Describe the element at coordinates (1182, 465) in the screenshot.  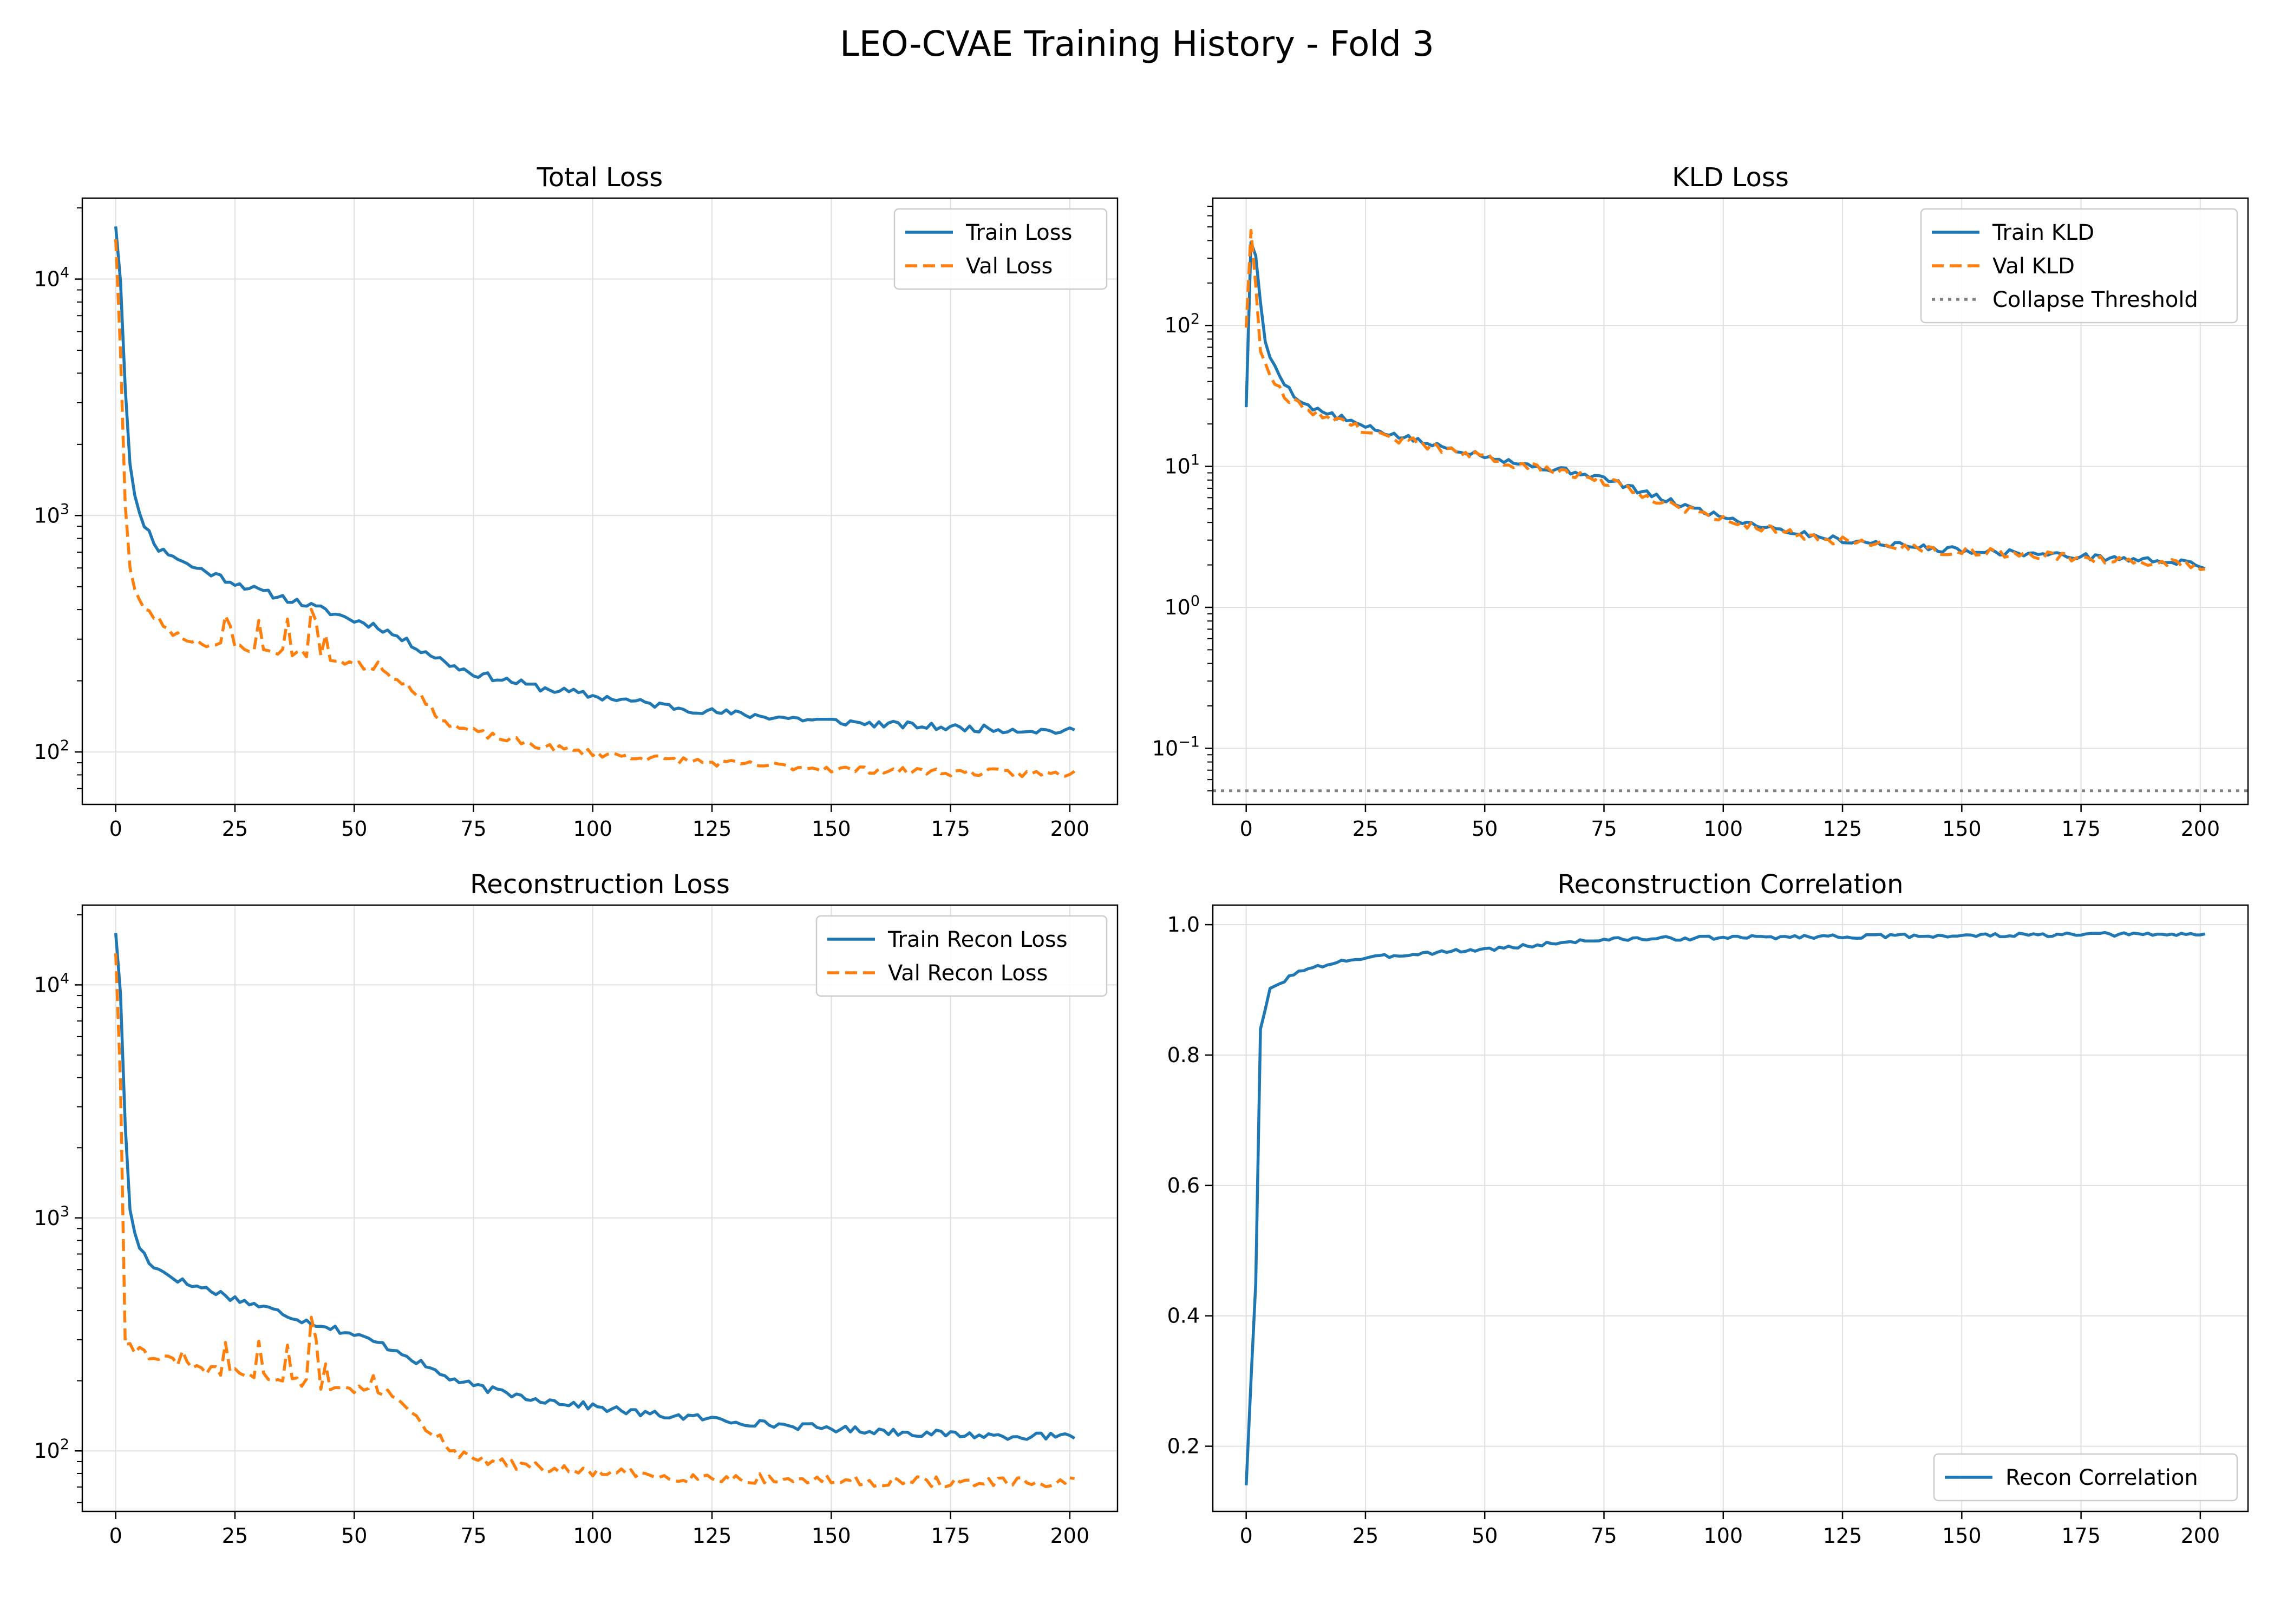
I see `y-tick-label: 10¹` at that location.